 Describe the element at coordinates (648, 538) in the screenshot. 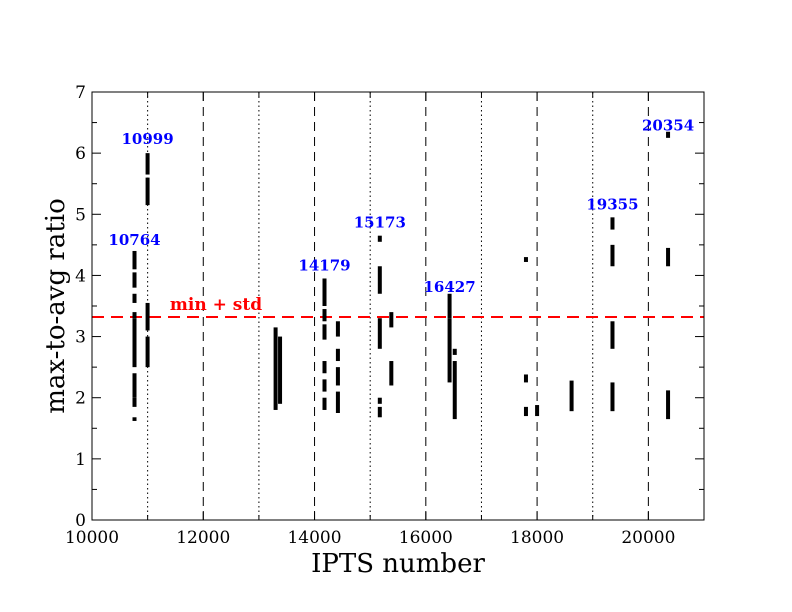

I see `x-tick-label-5: 20000` at that location.